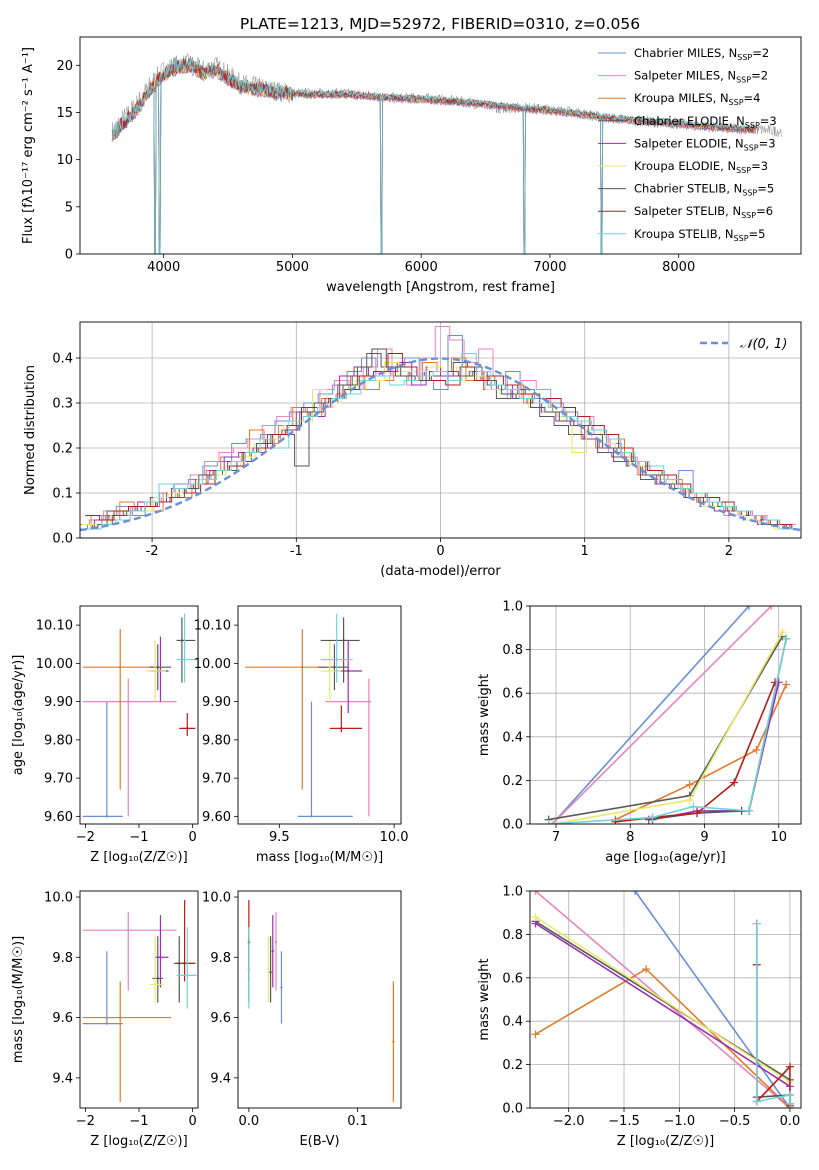  I want to click on age-vs-z-plot-area, so click(139, 715).